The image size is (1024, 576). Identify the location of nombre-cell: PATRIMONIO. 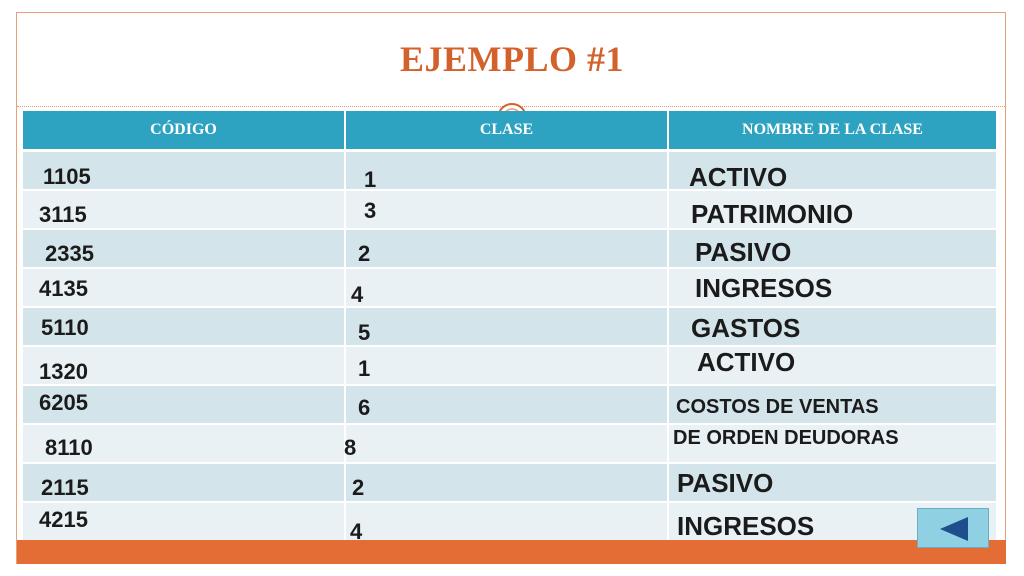
(772, 214).